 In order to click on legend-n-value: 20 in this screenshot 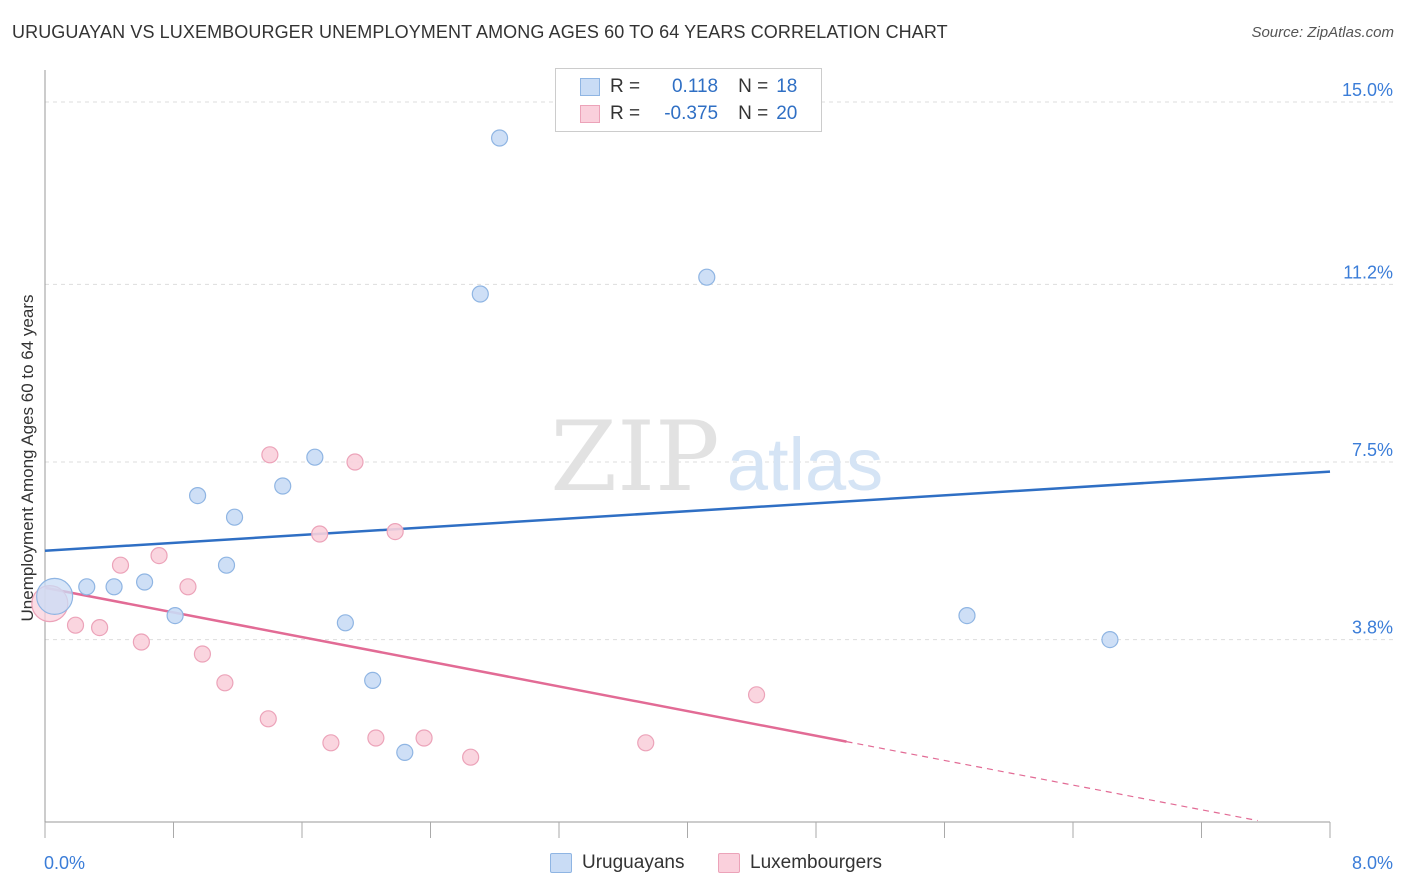, I will do `click(787, 113)`.